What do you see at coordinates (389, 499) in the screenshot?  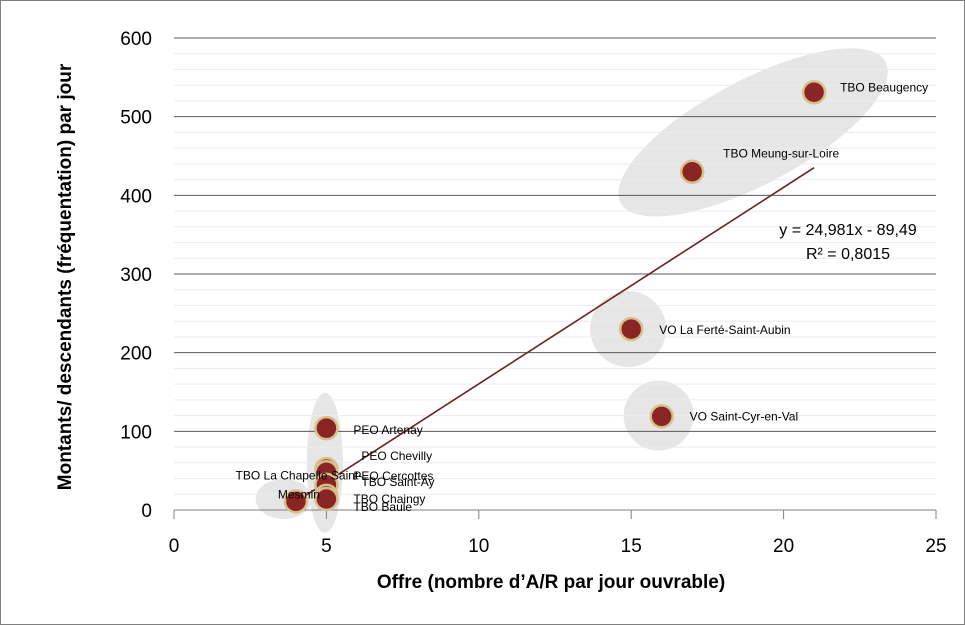 I see `point-label: TBO Chaingy` at bounding box center [389, 499].